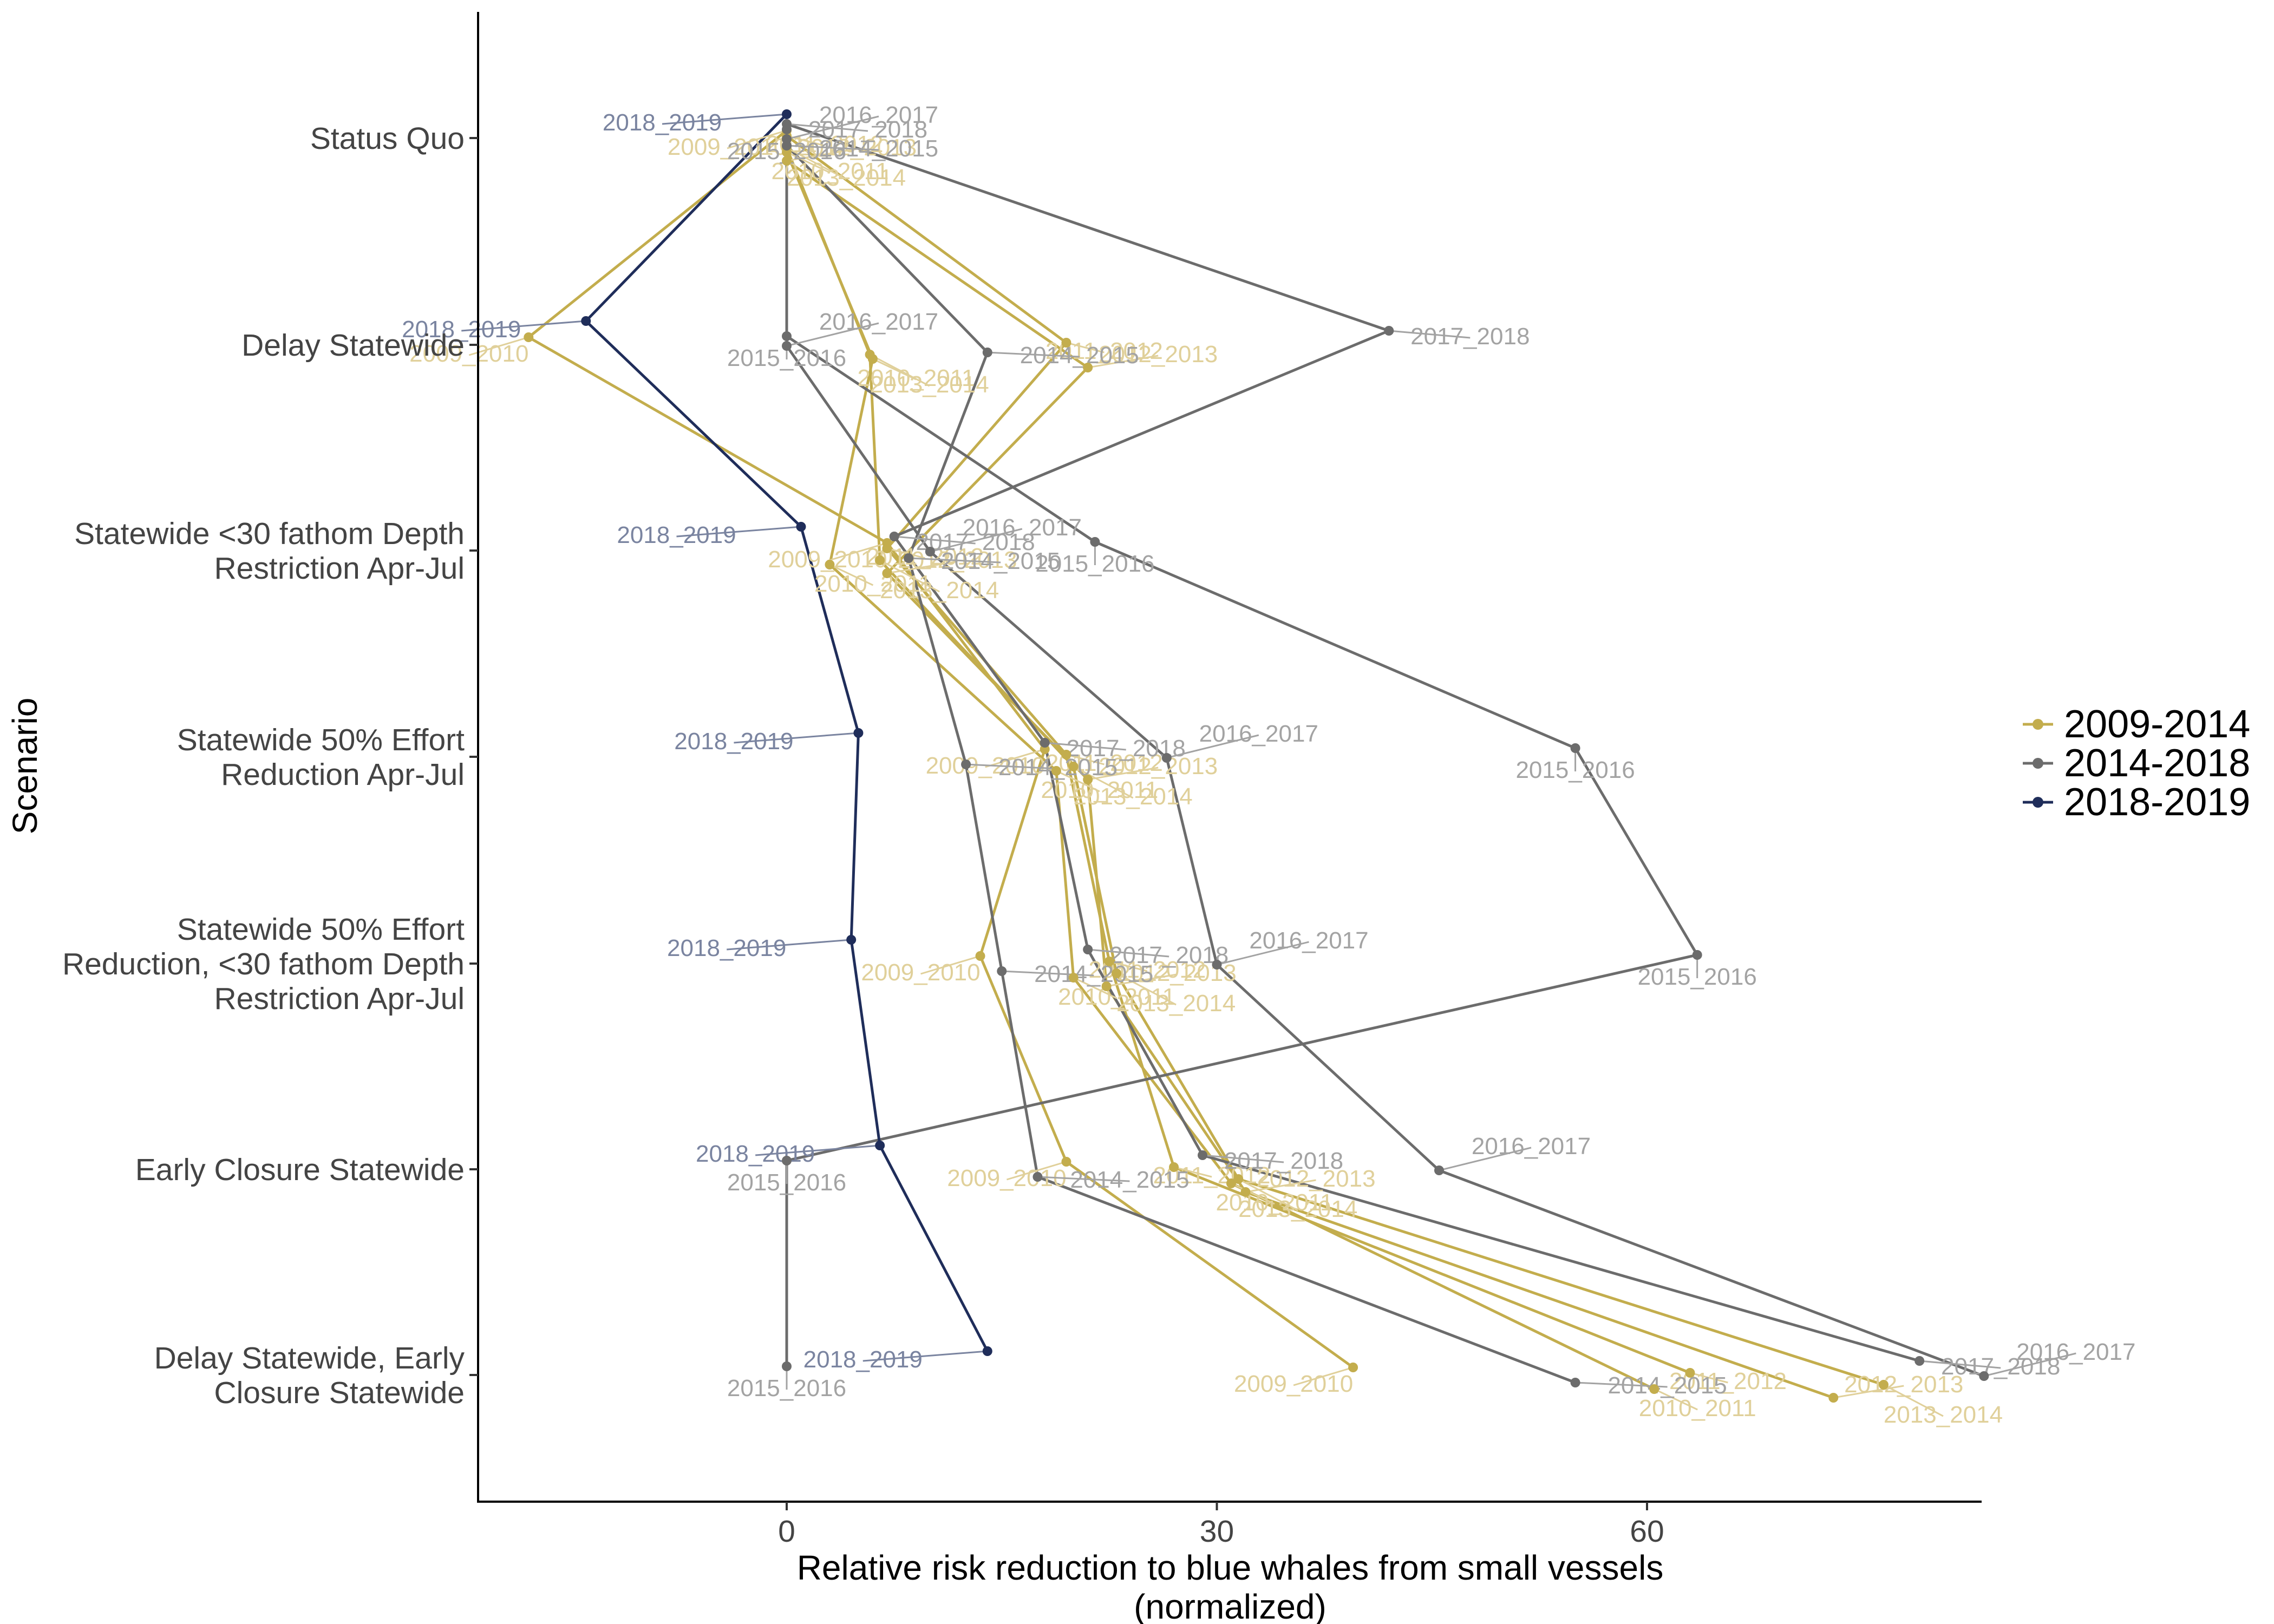  I want to click on point-label-2017_2018-0: 2017_2018, so click(868, 129).